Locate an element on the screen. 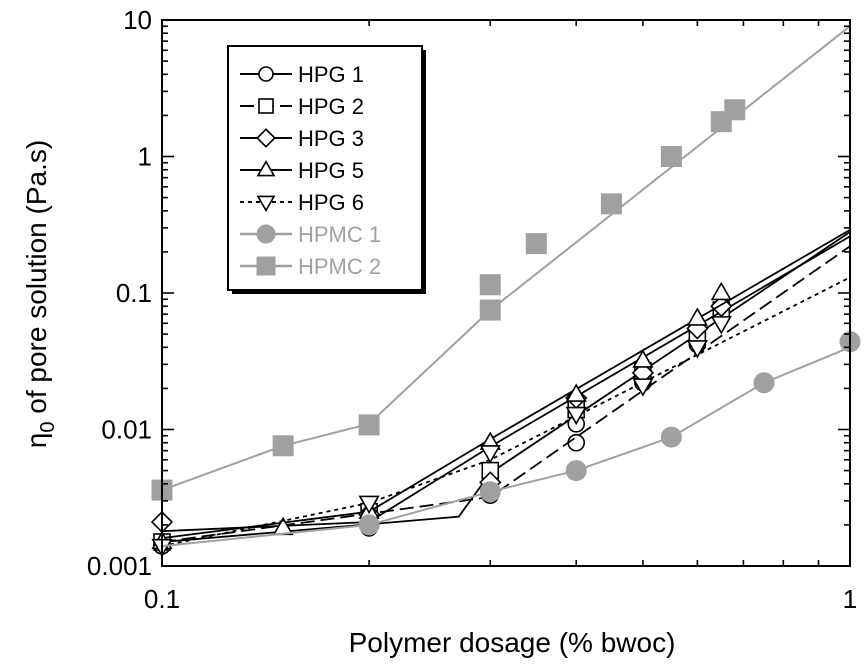 The image size is (864, 664). legend-item-hpmc-2: HPMC 2 is located at coordinates (310, 266).